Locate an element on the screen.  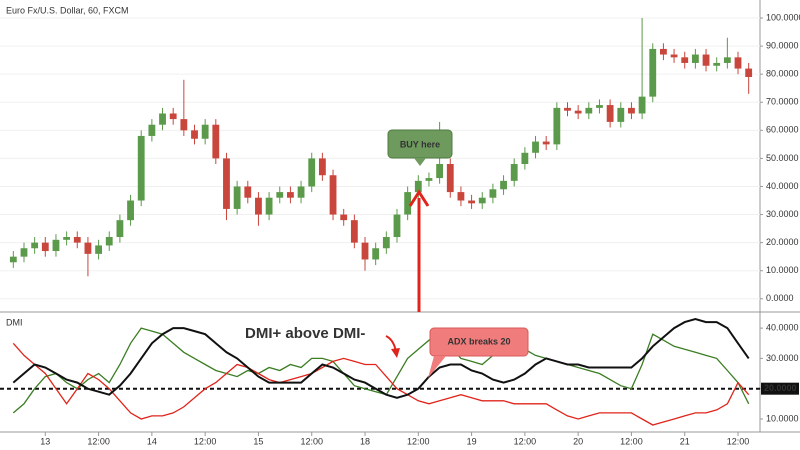
x-tick-label: 19 is located at coordinates (472, 441).